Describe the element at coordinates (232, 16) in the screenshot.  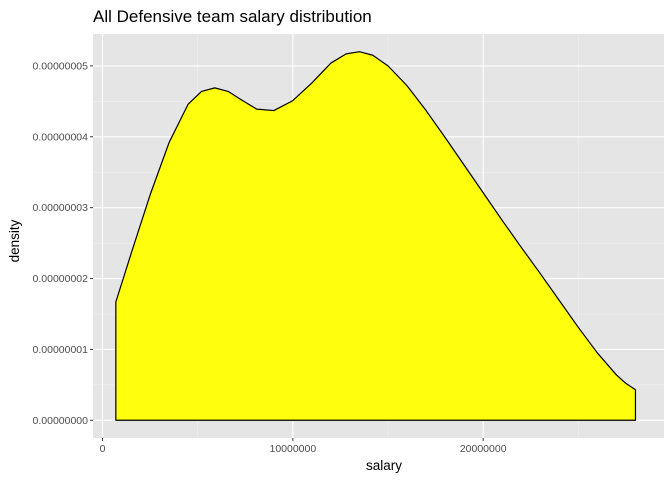
I see `chart-title: All Defensive team salary distribution` at that location.